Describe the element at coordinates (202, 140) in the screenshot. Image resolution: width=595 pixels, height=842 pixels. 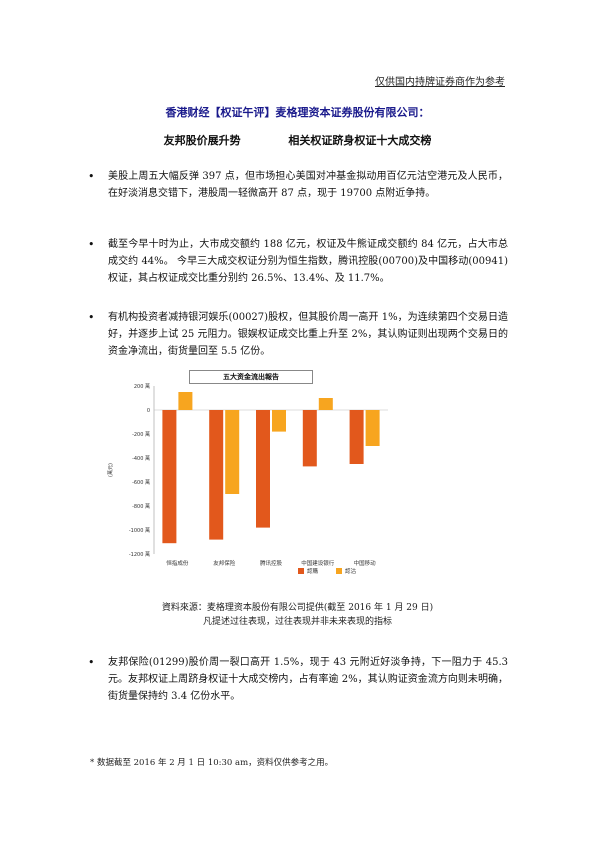
I see `subtitle-left: 友邦股价展升势` at that location.